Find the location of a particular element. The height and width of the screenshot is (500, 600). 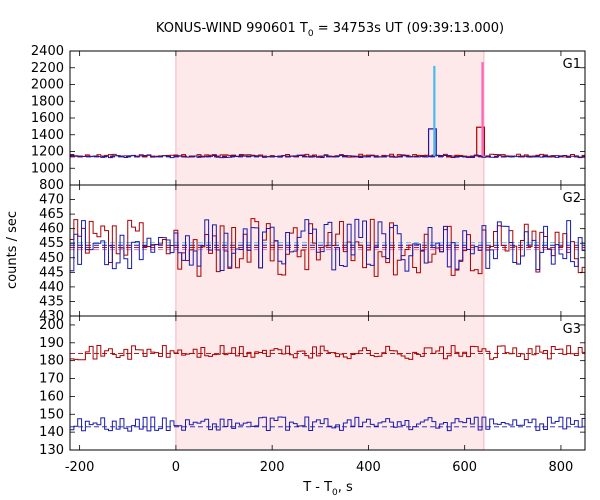

y-tick-label: 200 is located at coordinates (51, 325).